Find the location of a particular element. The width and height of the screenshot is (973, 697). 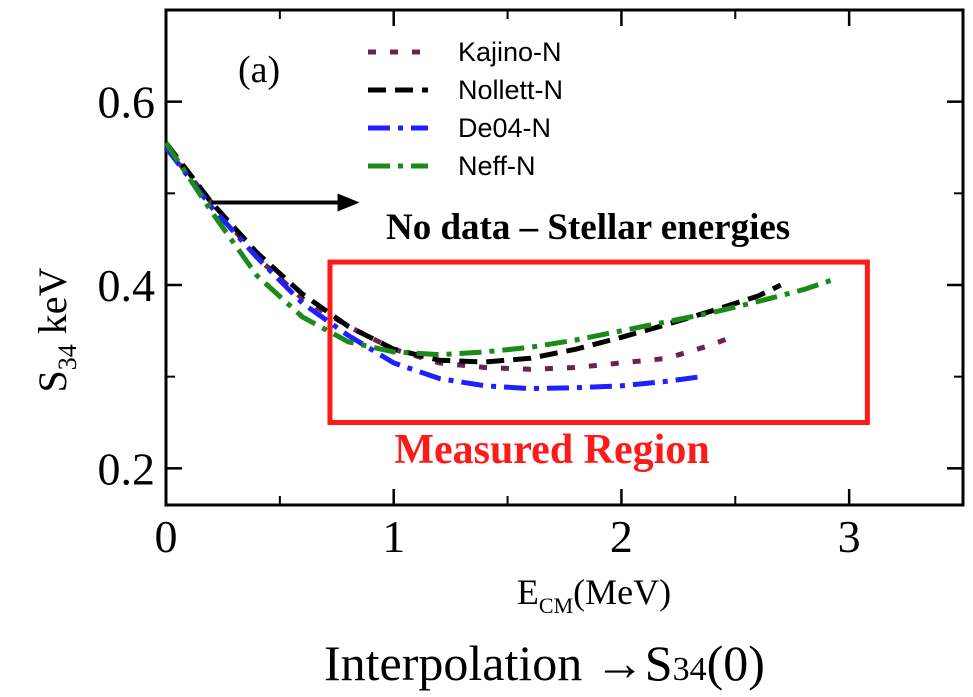

y-axis-label: S34 keV is located at coordinates (56, 329).